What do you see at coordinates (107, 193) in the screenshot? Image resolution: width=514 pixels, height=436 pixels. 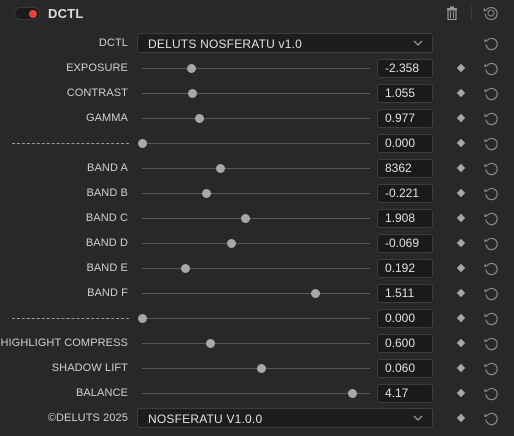 I see `param-label: BAND B` at bounding box center [107, 193].